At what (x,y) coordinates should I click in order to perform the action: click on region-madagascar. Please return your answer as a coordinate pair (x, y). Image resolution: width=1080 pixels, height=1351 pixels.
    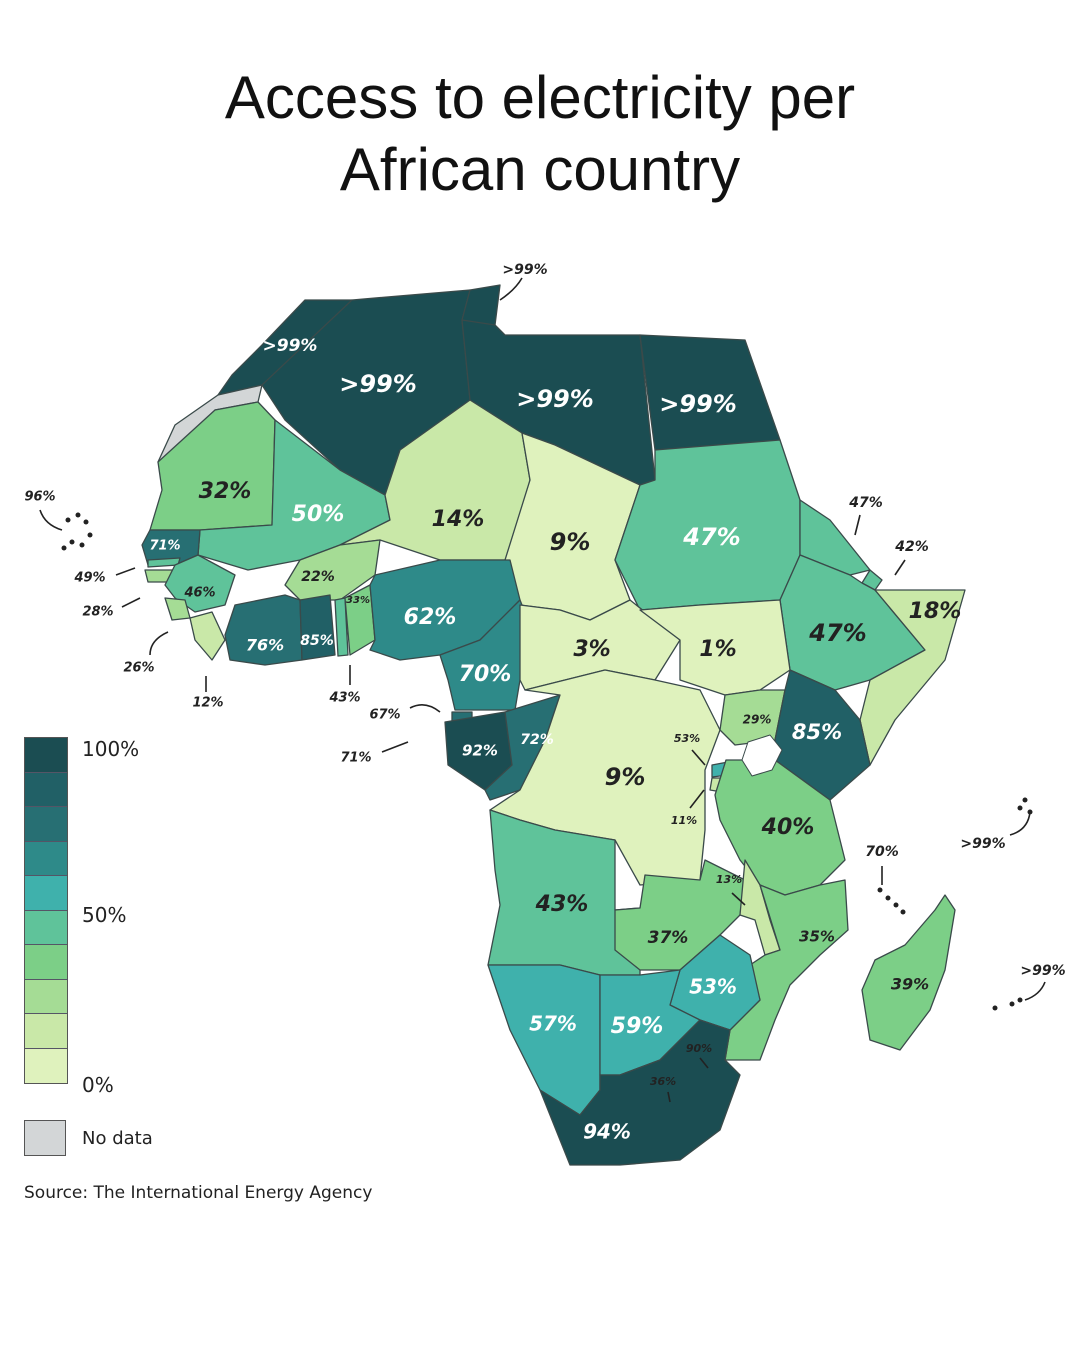
    Looking at the image, I should click on (908, 972).